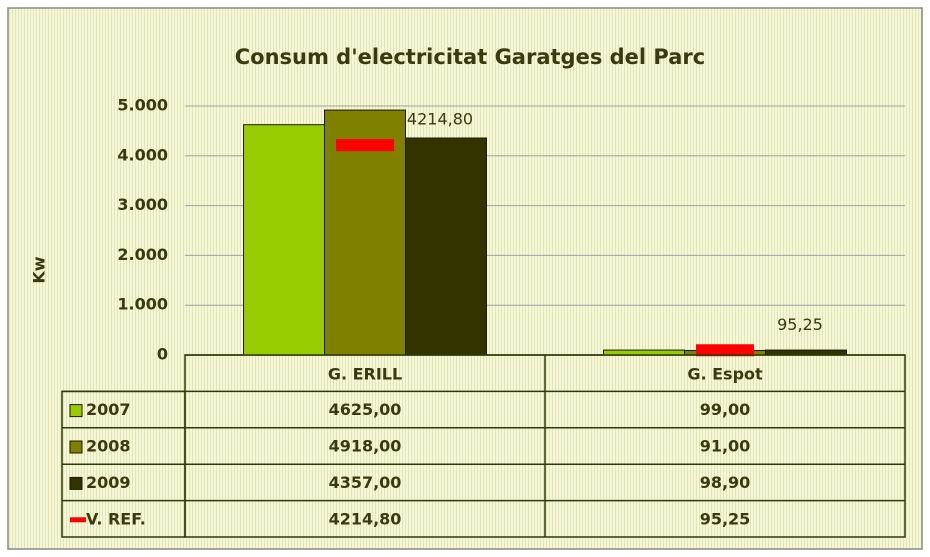 This screenshot has height=557, width=930. What do you see at coordinates (365, 446) in the screenshot?
I see `table-cell: 4918,00` at bounding box center [365, 446].